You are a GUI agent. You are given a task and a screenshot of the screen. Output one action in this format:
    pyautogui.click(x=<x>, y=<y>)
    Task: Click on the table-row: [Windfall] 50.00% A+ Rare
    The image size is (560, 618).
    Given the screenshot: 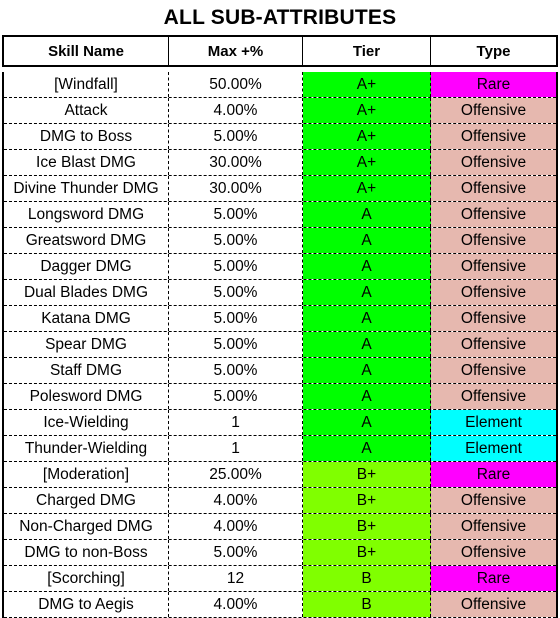 What is the action you would take?
    pyautogui.click(x=280, y=85)
    